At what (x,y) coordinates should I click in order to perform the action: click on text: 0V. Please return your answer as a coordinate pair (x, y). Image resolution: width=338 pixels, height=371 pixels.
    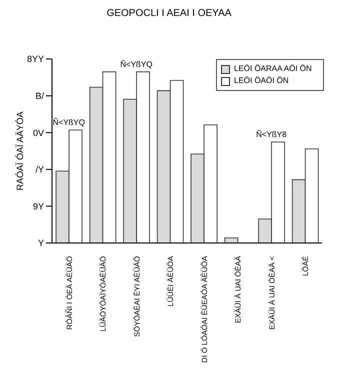
    Looking at the image, I should click on (38, 133).